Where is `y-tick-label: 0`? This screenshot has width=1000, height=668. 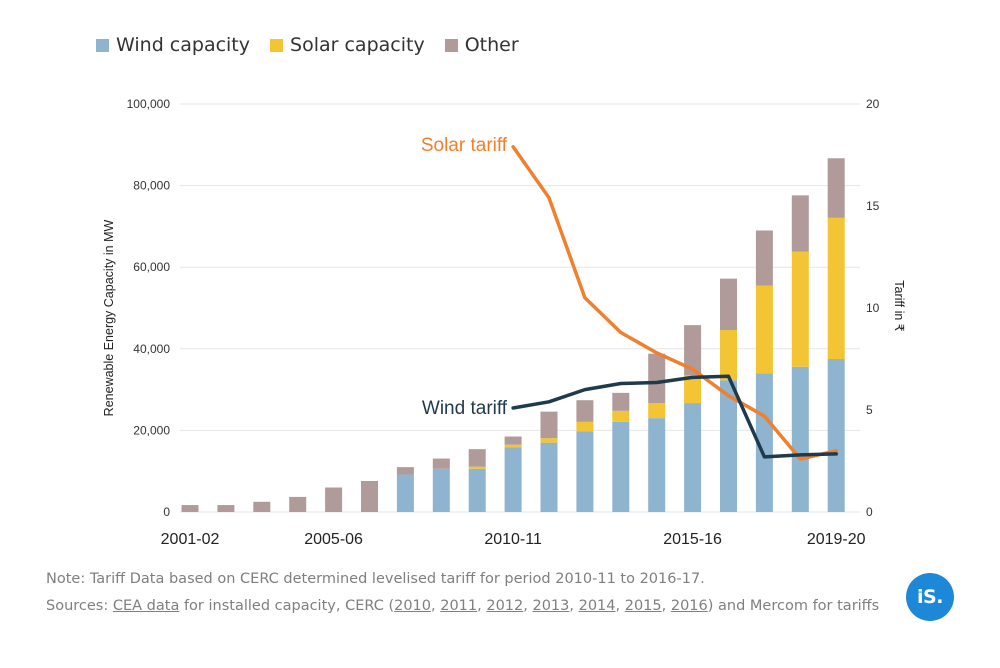 y-tick-label: 0 is located at coordinates (166, 512).